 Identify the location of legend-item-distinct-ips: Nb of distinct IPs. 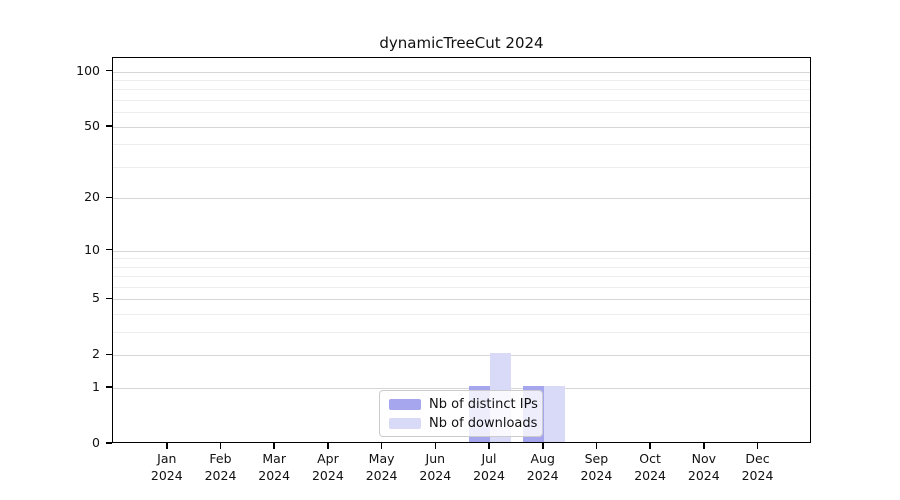
(465, 404).